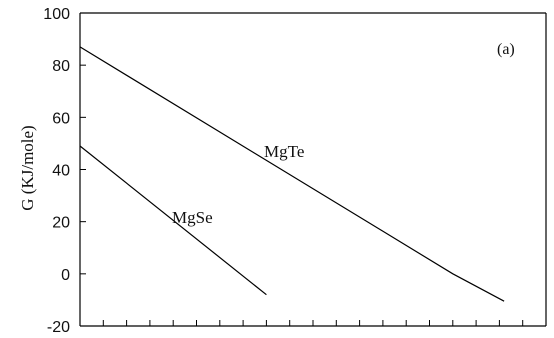 The height and width of the screenshot is (338, 554). I want to click on y-tick-label: -20, so click(58, 327).